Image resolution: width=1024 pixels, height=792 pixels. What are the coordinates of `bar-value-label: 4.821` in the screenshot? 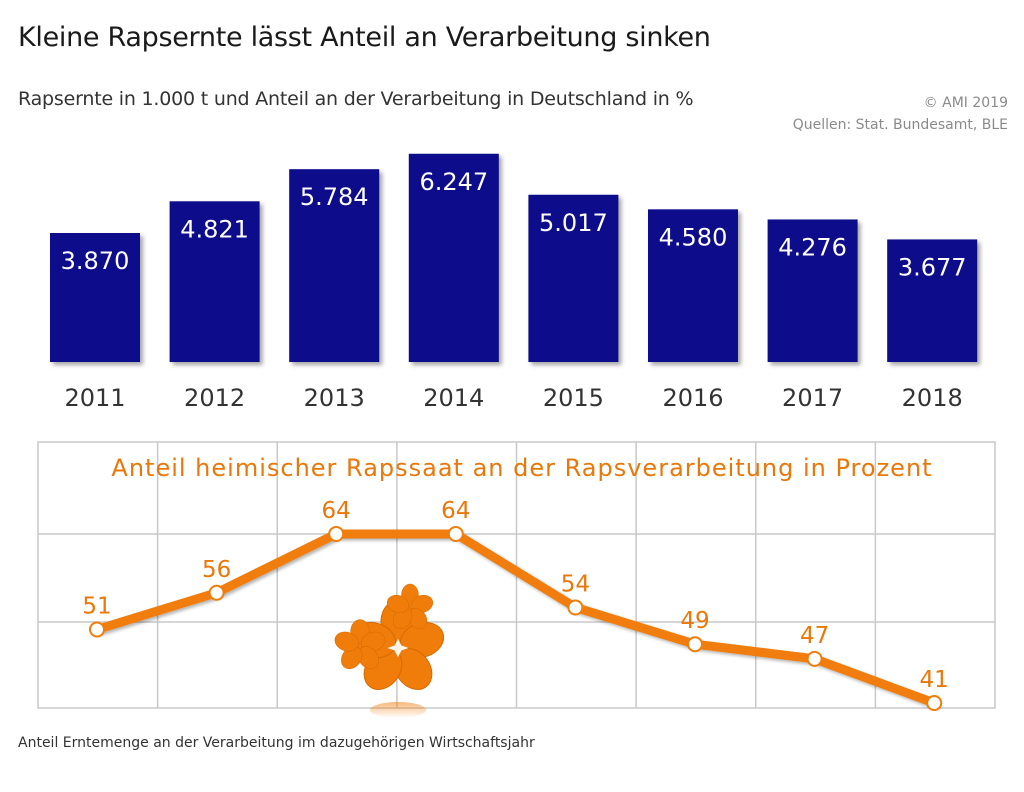 It's located at (214, 229).